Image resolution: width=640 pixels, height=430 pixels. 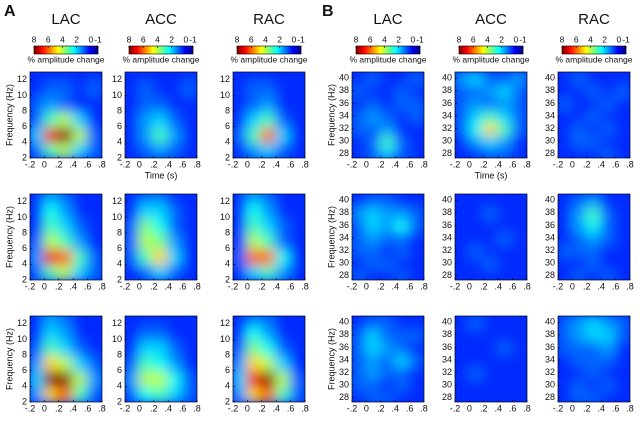 I want to click on y-axis-label: Frequency (Hz), so click(x=9, y=237).